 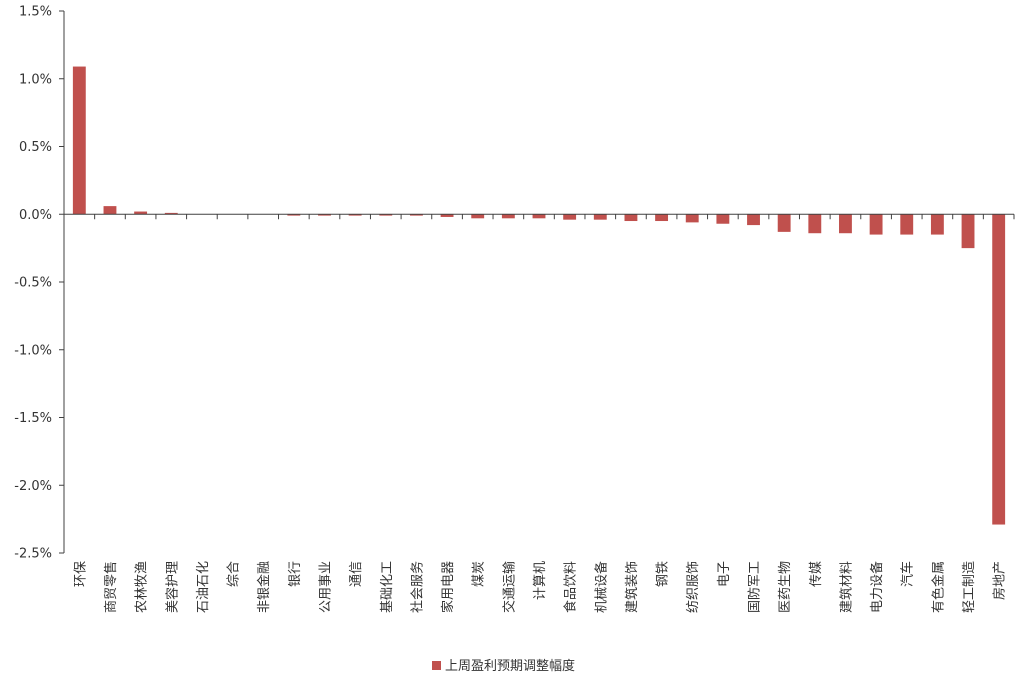 What do you see at coordinates (33, 283) in the screenshot?
I see `y-tick-label: -0.5%` at bounding box center [33, 283].